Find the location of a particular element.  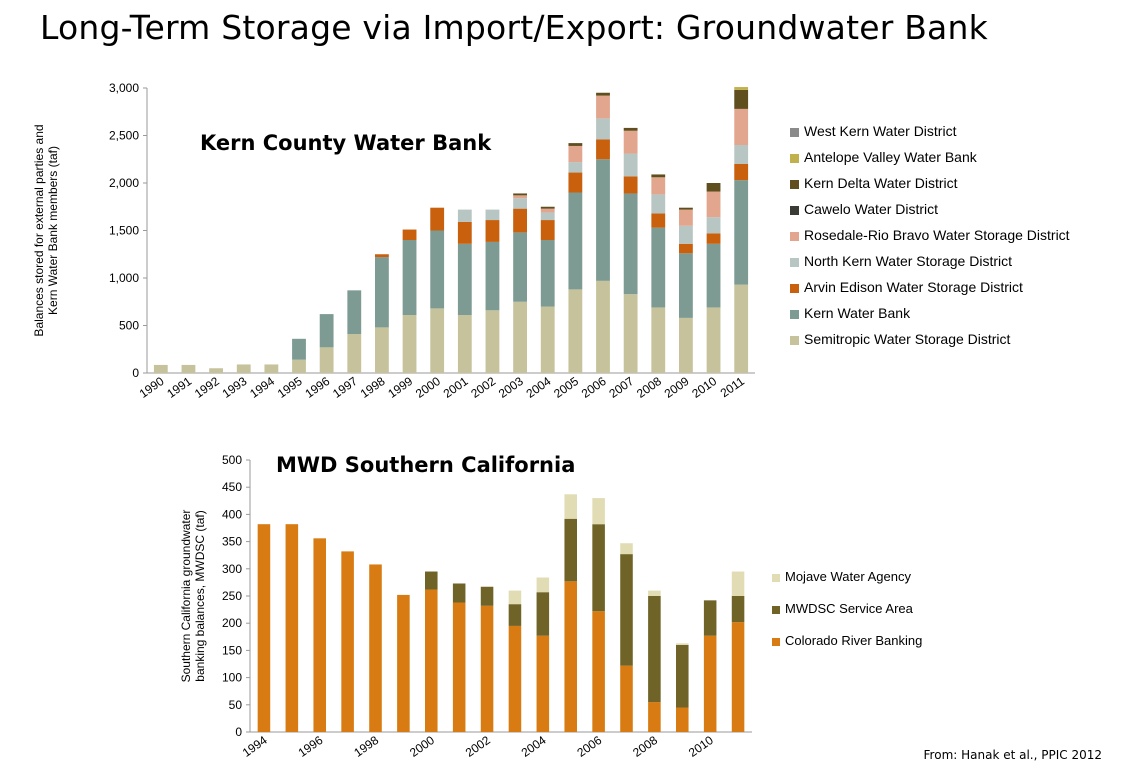

x-tick-label: 2007 is located at coordinates (621, 387).